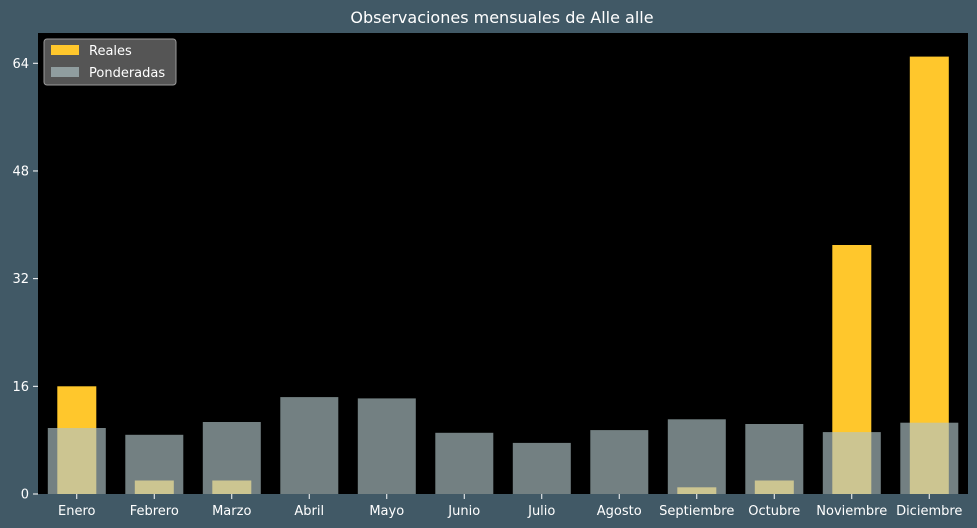 The image size is (977, 528). Describe the element at coordinates (619, 511) in the screenshot. I see `x-tick-label-agosto: Agosto` at that location.